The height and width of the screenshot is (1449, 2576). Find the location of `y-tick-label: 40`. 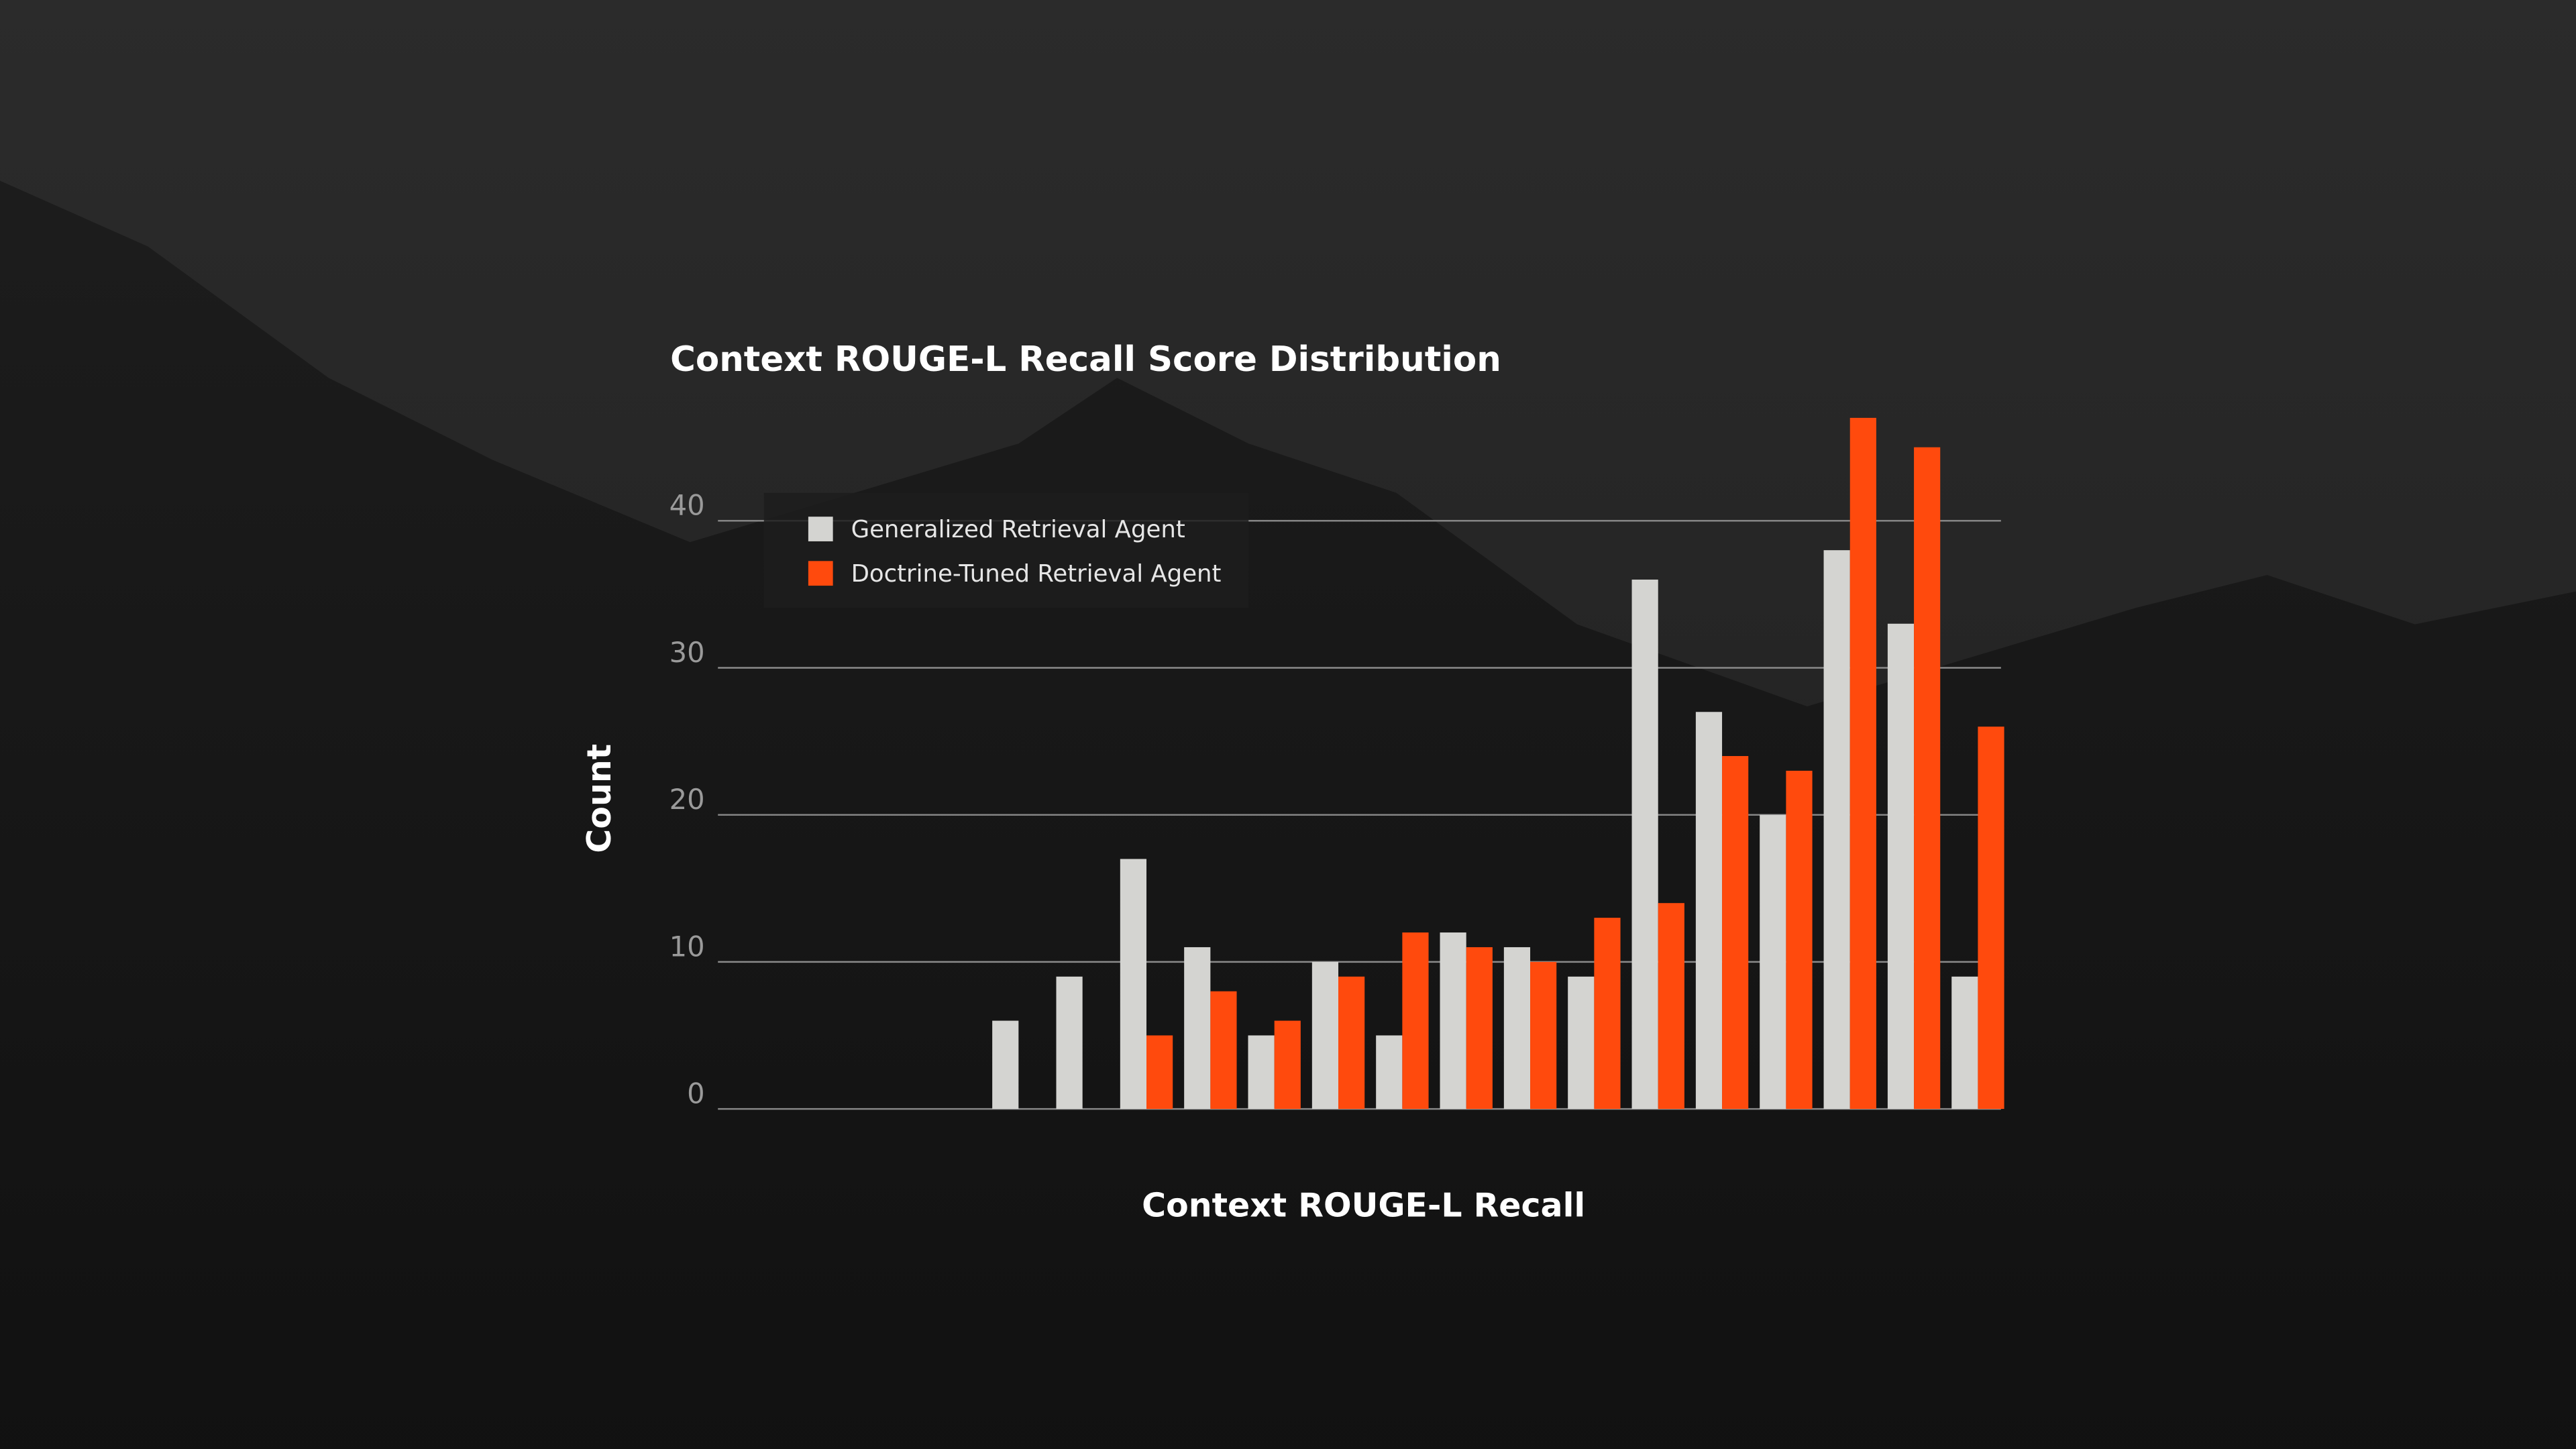

y-tick-label: 40 is located at coordinates (687, 505).